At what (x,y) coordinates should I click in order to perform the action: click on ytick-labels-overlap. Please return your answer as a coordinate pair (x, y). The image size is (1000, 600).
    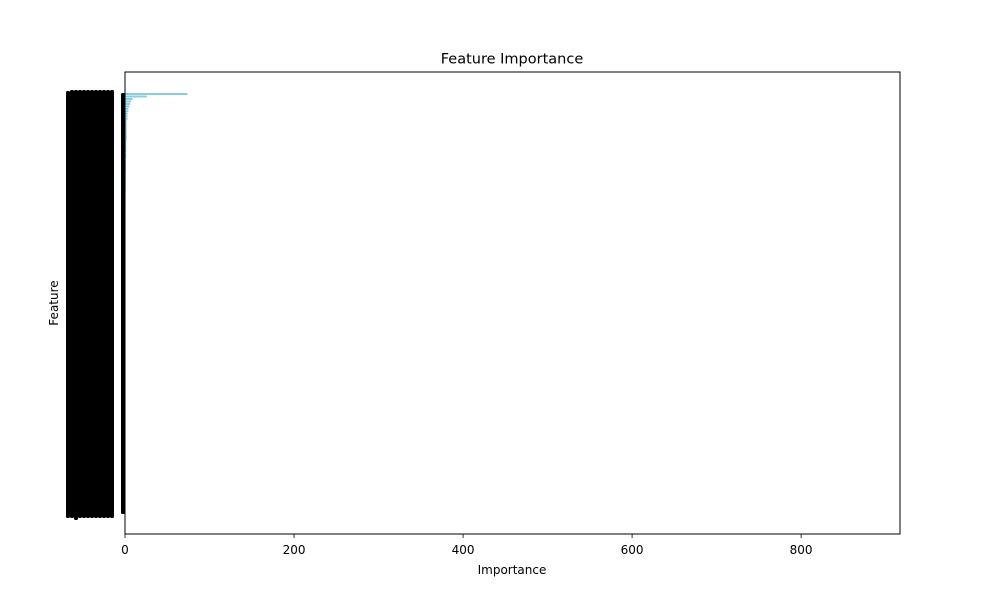
    Looking at the image, I should click on (95, 305).